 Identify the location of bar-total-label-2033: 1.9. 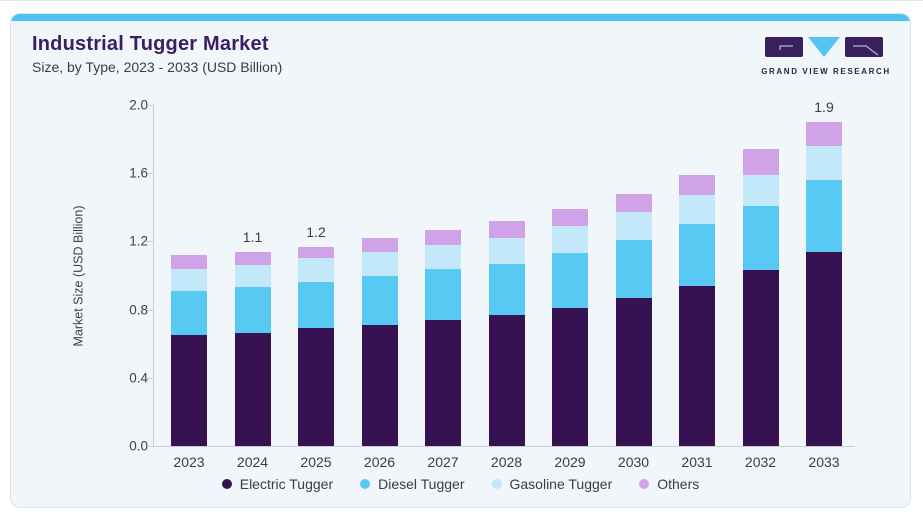
(824, 107).